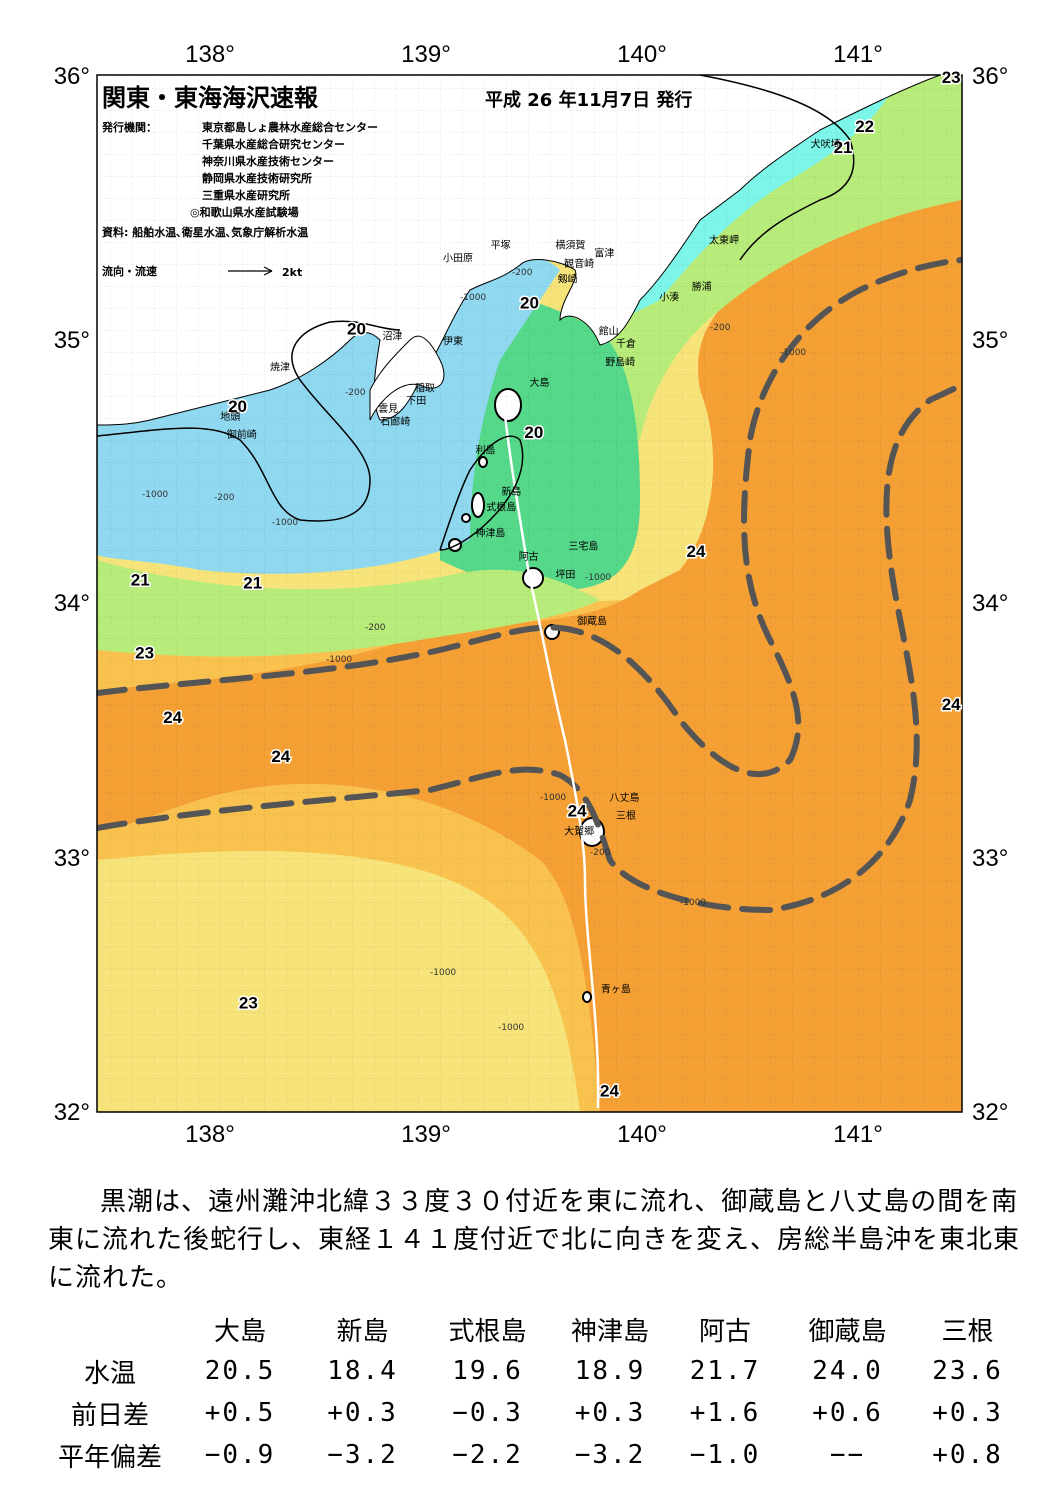  Describe the element at coordinates (725, 1413) in the screenshot. I see `table-cell: +1.6` at that location.